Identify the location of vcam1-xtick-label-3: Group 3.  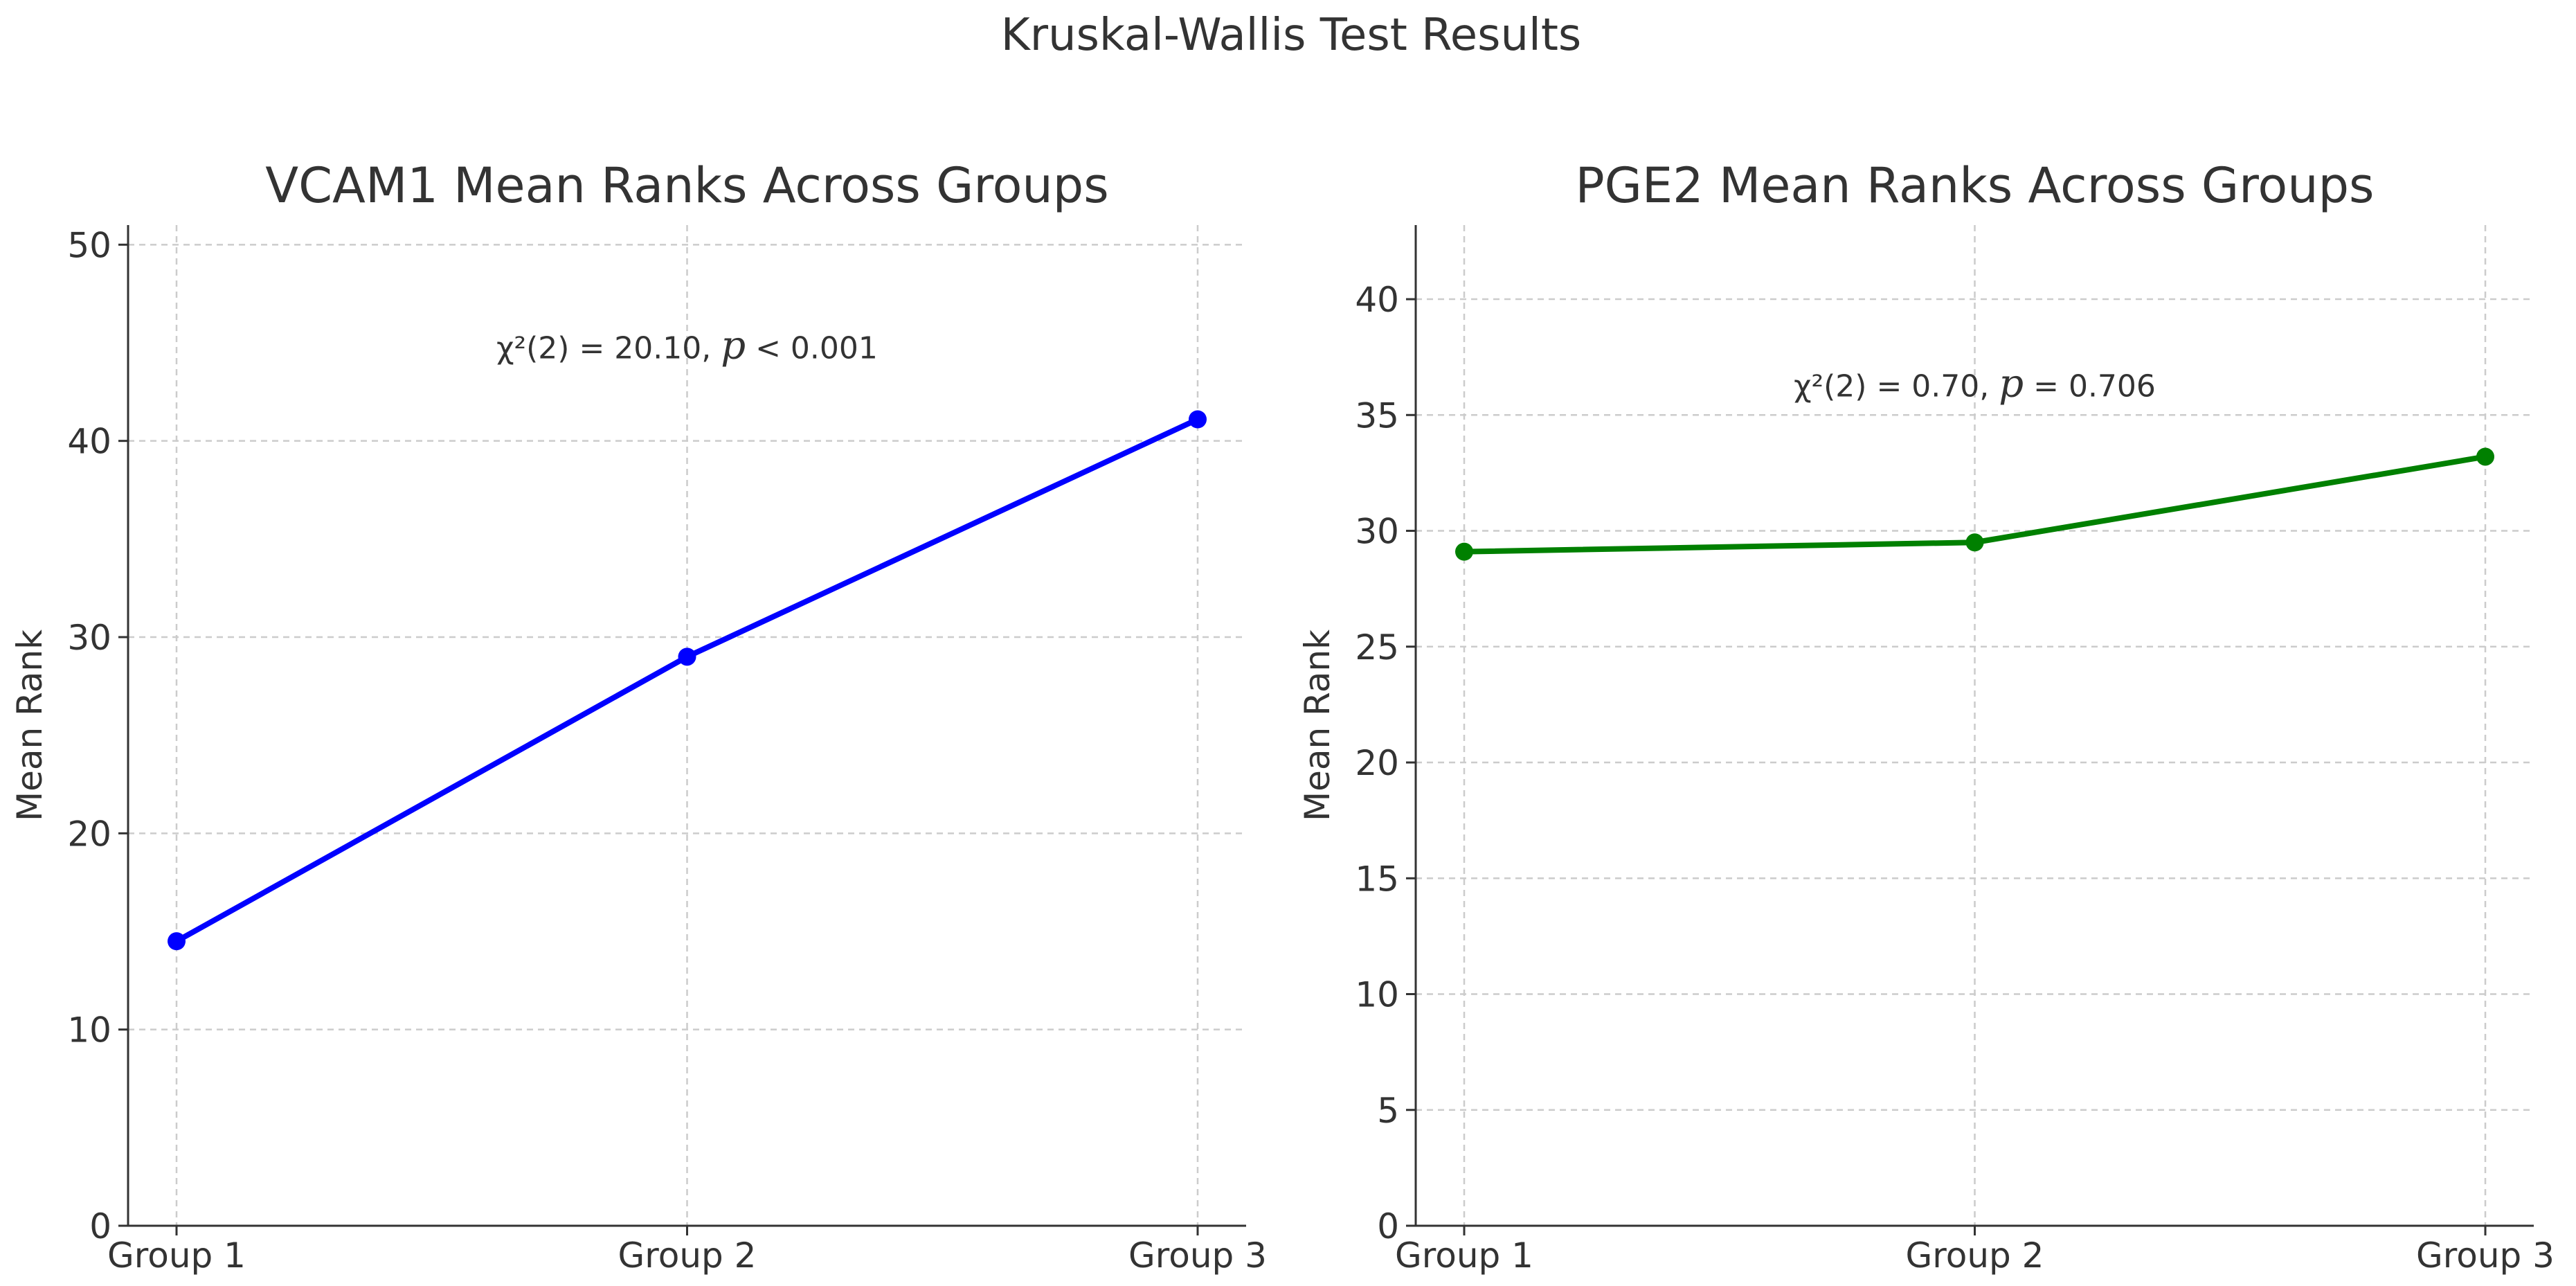
(1197, 1255).